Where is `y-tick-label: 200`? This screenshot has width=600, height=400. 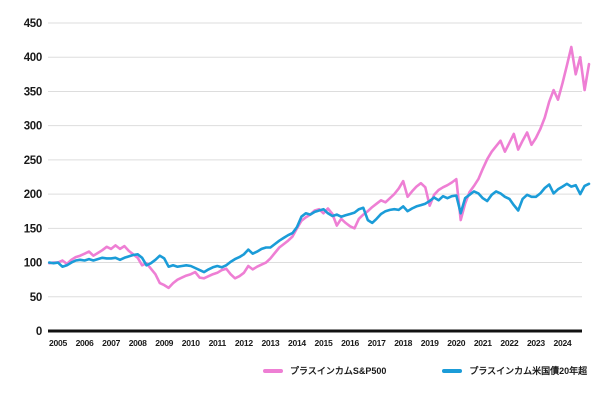 y-tick-label: 200 is located at coordinates (33, 195).